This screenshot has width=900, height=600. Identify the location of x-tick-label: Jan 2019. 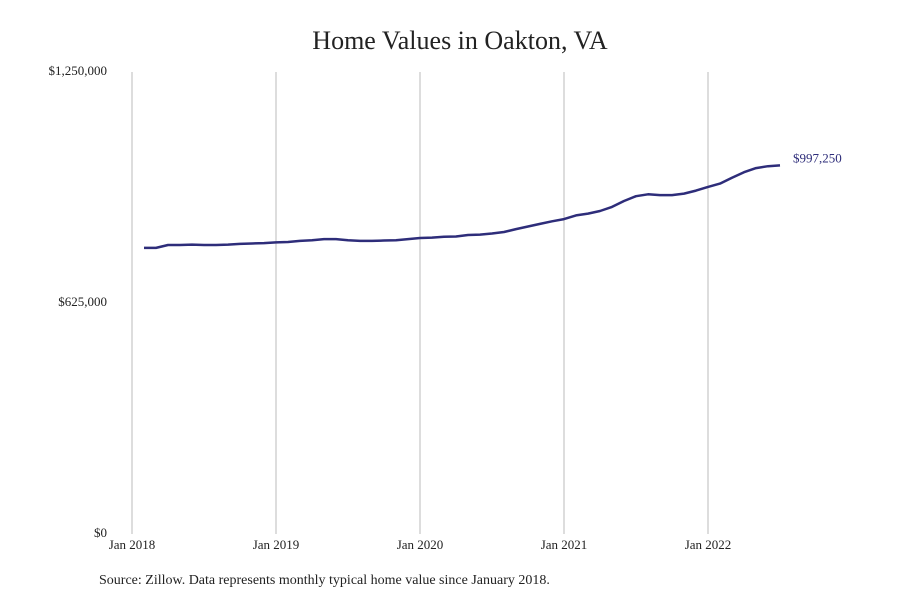
(276, 544).